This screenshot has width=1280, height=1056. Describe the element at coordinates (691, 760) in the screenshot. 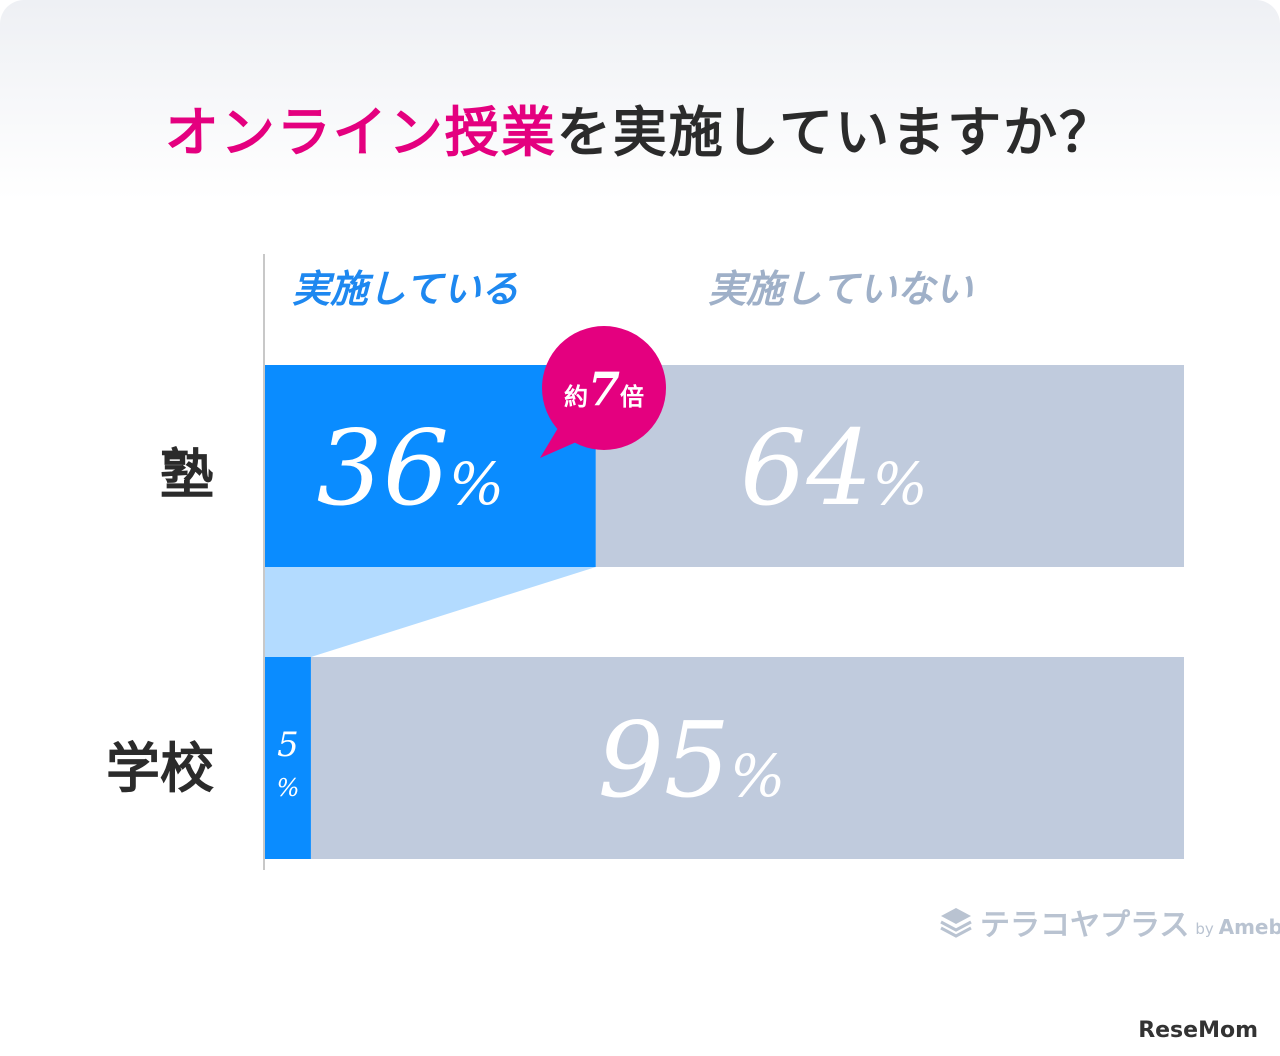

I see `value-label-no-1: 95%` at that location.